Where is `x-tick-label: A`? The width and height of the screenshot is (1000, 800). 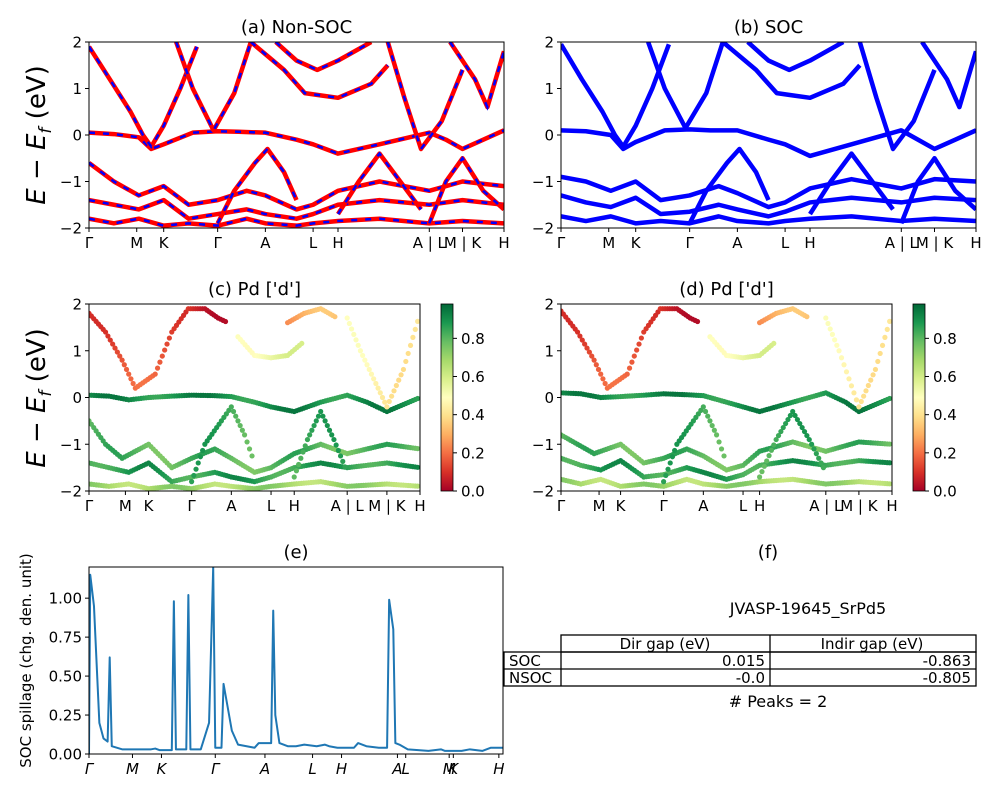 x-tick-label: A is located at coordinates (264, 769).